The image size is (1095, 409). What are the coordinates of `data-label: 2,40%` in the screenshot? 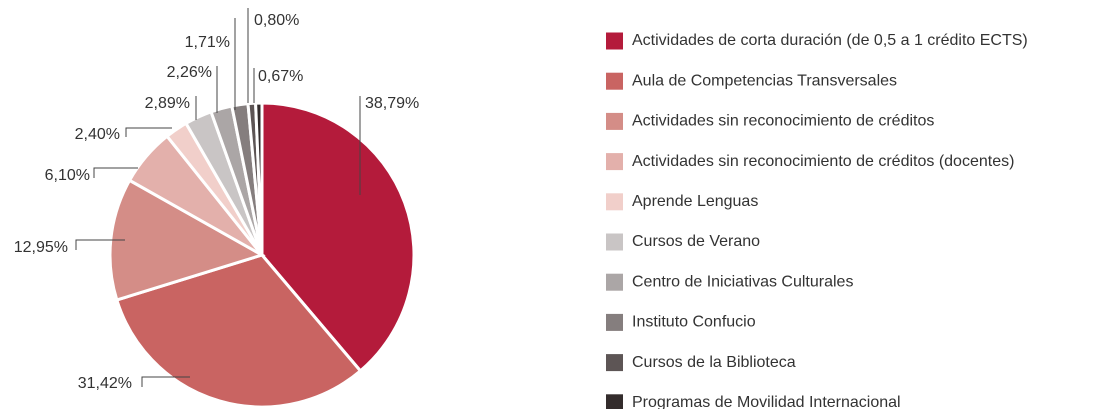 It's located at (97, 134).